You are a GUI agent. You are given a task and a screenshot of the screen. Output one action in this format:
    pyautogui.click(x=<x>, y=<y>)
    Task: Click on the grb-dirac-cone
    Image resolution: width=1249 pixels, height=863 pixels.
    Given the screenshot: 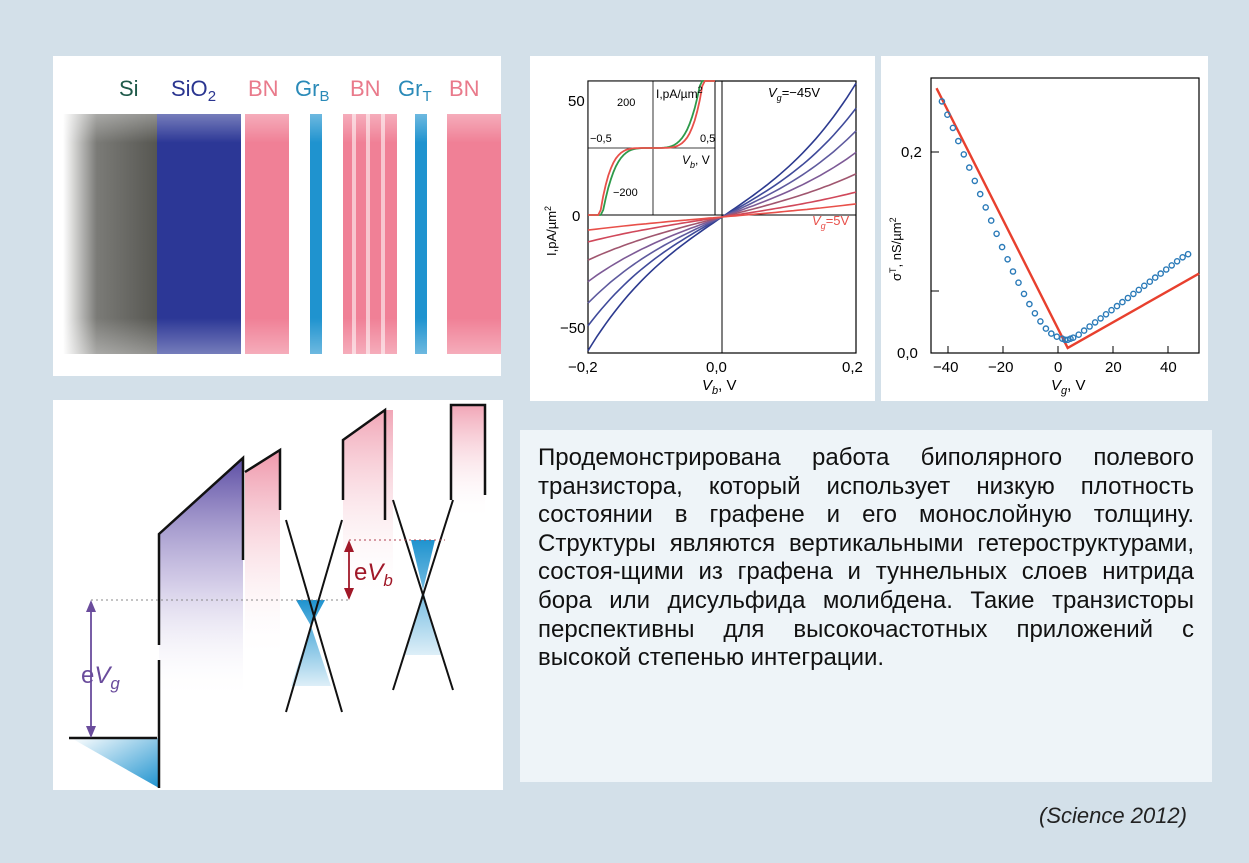 What is the action you would take?
    pyautogui.click(x=314, y=616)
    